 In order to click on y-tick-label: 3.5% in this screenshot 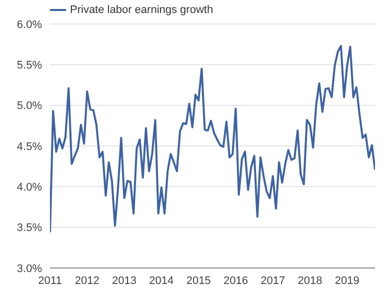, I will do `click(29, 228)`.